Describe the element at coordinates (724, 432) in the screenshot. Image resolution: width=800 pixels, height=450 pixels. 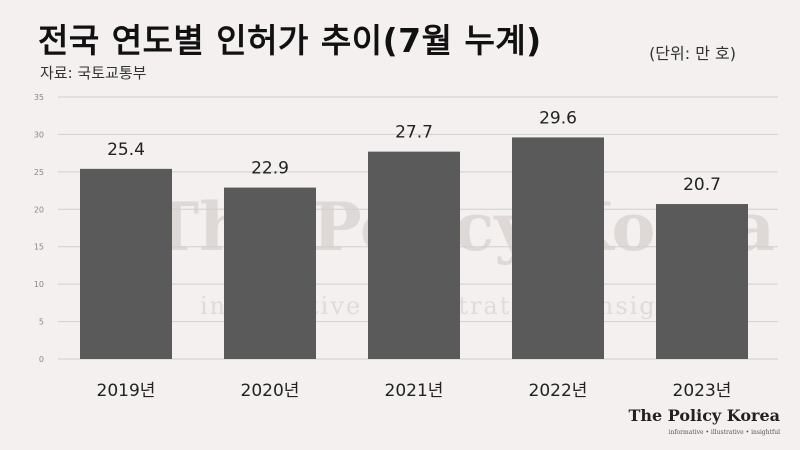
I see `brand-tagline: informative • illustrative • insightful` at that location.